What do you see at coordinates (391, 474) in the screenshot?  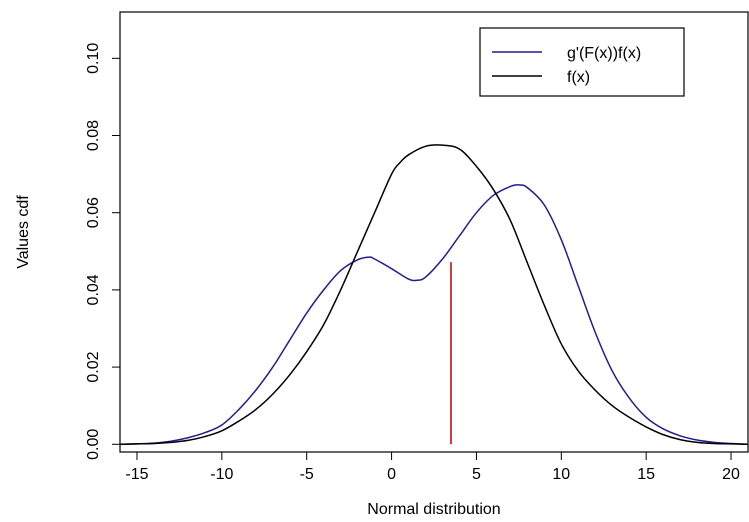 I see `x-tick-label: 0` at bounding box center [391, 474].